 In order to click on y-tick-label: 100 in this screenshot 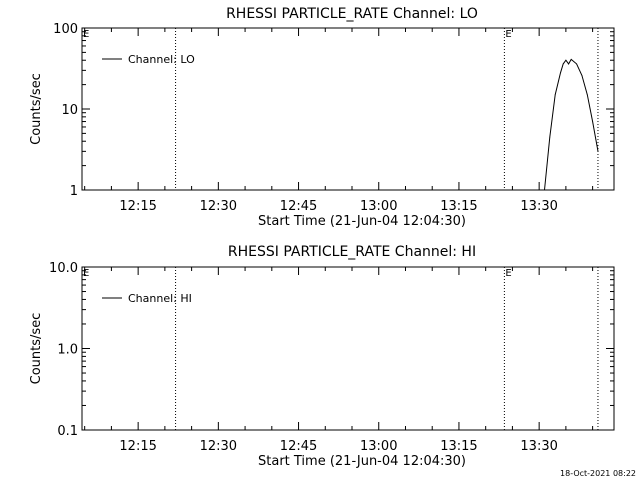, I will do `click(65, 29)`.